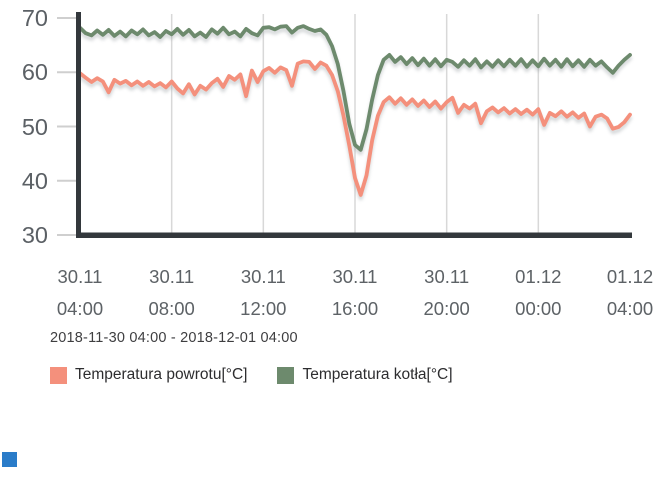 The image size is (654, 478). What do you see at coordinates (34, 126) in the screenshot?
I see `y-tick-label: 50` at bounding box center [34, 126].